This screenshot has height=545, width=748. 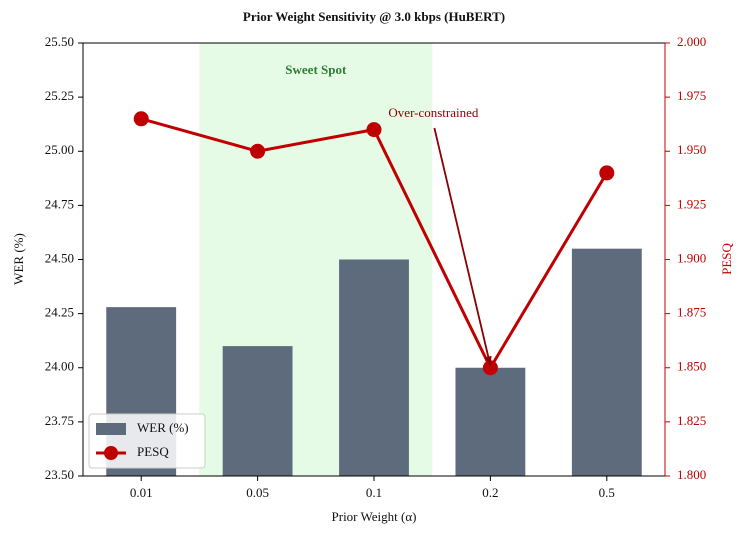 I want to click on x-tick-label: 0.2, so click(x=490, y=492).